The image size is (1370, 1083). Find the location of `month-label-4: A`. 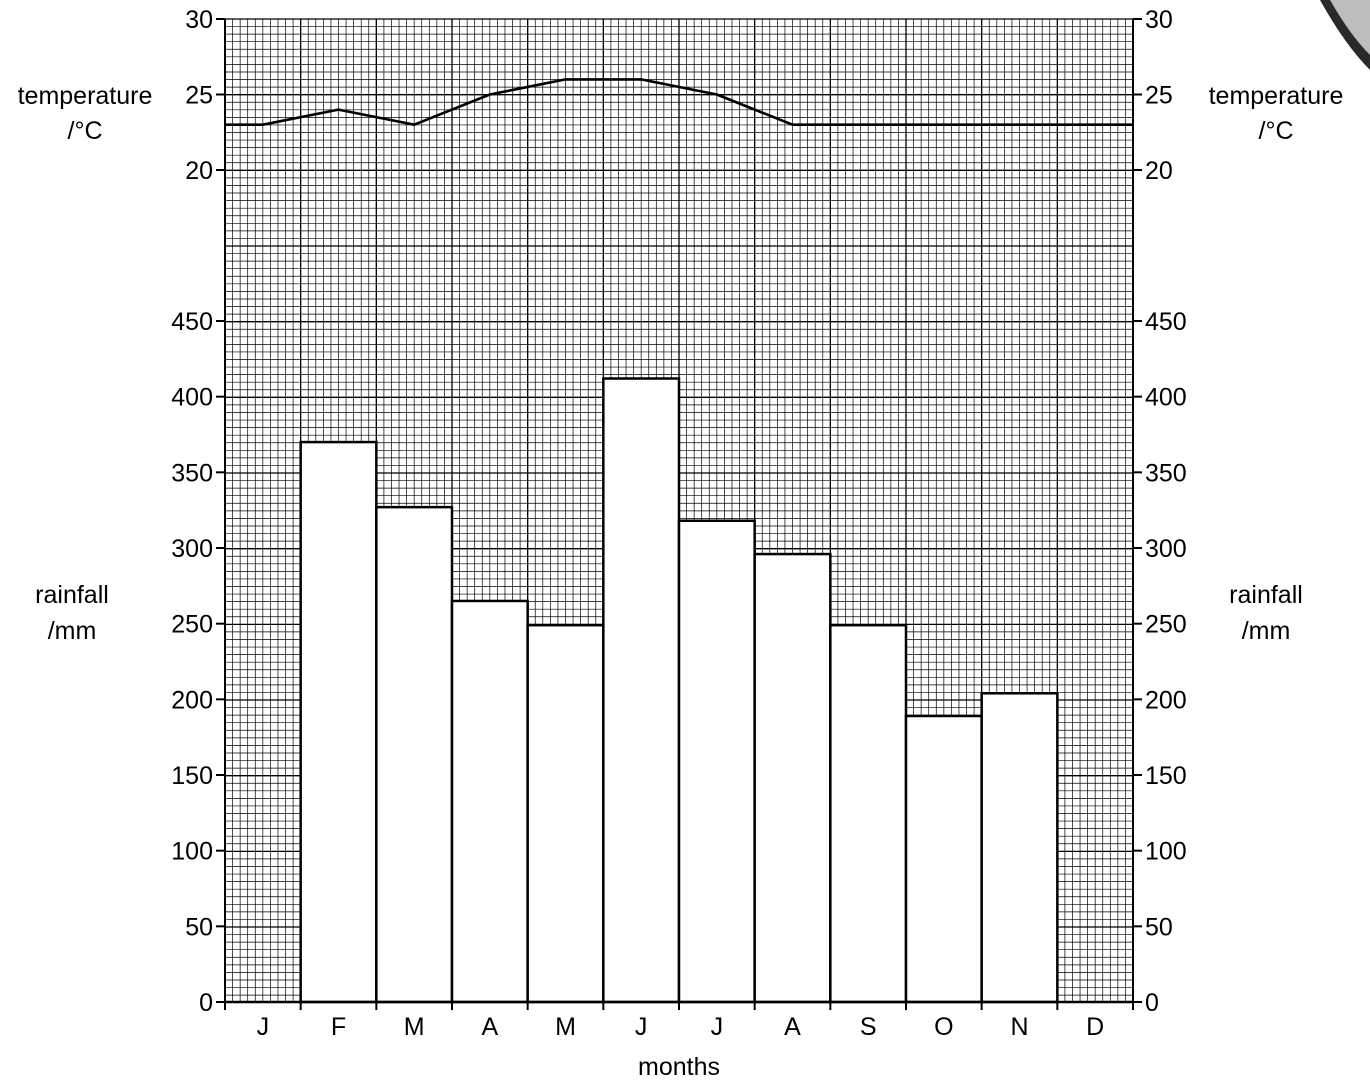

month-label-4: A is located at coordinates (489, 1027).